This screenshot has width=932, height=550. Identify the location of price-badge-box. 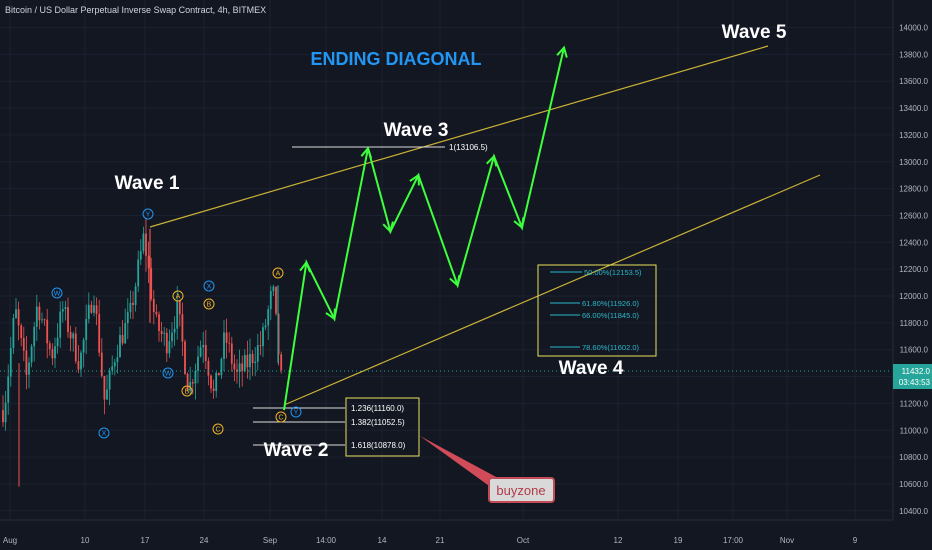
(912, 376).